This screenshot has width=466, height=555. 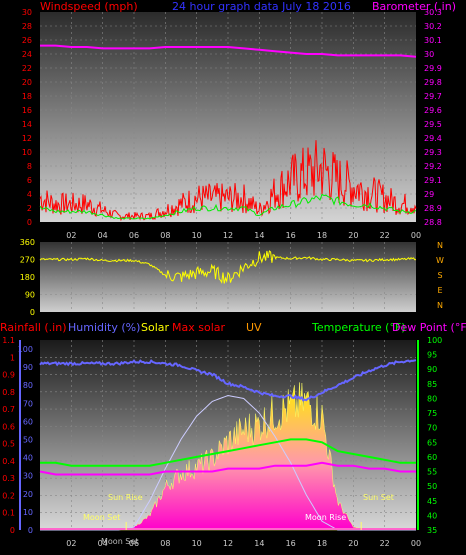 What do you see at coordinates (429, 194) in the screenshot?
I see `barometer-tick-label: 29` at bounding box center [429, 194].